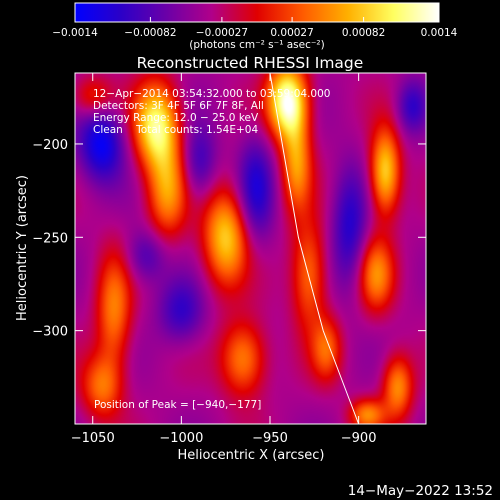 The image size is (500, 500). What do you see at coordinates (359, 438) in the screenshot?
I see `x-tick-label: −900` at bounding box center [359, 438].